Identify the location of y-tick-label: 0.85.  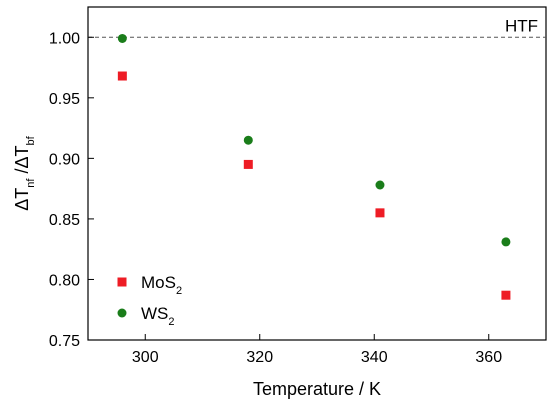
(64, 220).